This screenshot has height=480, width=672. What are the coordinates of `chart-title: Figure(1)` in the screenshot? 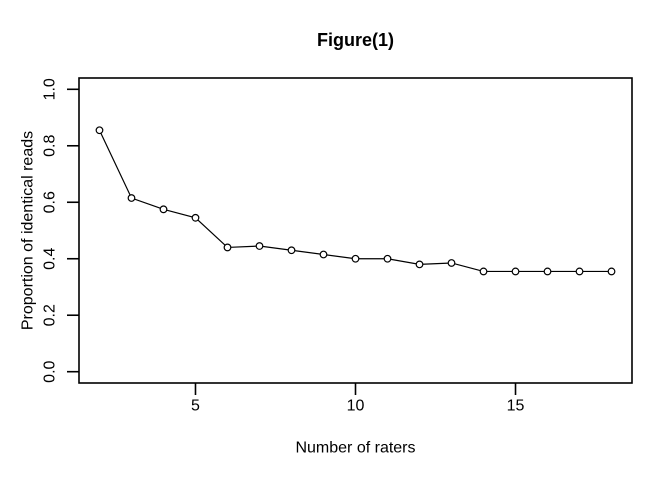 It's located at (355, 40).